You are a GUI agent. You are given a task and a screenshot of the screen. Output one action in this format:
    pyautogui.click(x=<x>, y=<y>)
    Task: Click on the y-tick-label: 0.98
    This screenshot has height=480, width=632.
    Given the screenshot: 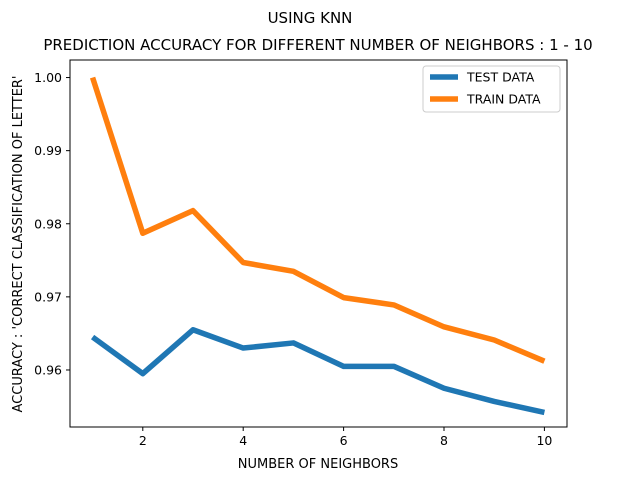 What is the action you would take?
    pyautogui.click(x=48, y=223)
    